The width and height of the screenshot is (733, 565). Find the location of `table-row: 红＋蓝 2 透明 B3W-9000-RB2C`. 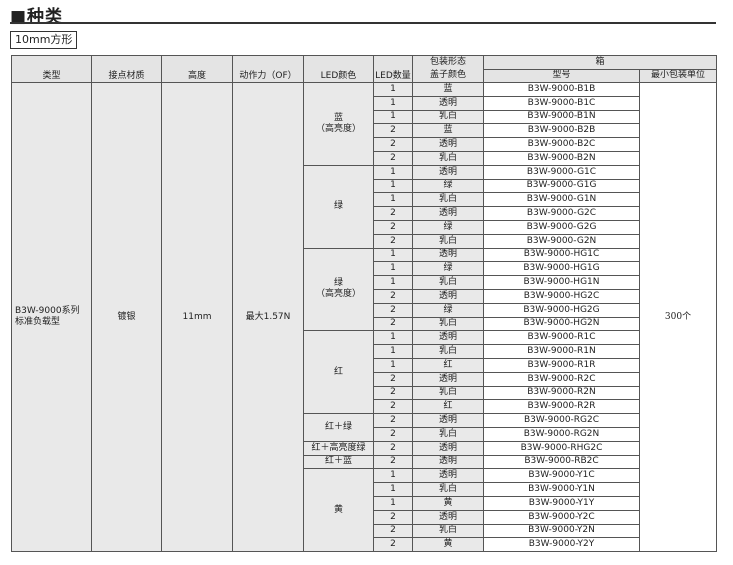

table-row: 红＋蓝 2 透明 B3W-9000-RB2C is located at coordinates (364, 462).